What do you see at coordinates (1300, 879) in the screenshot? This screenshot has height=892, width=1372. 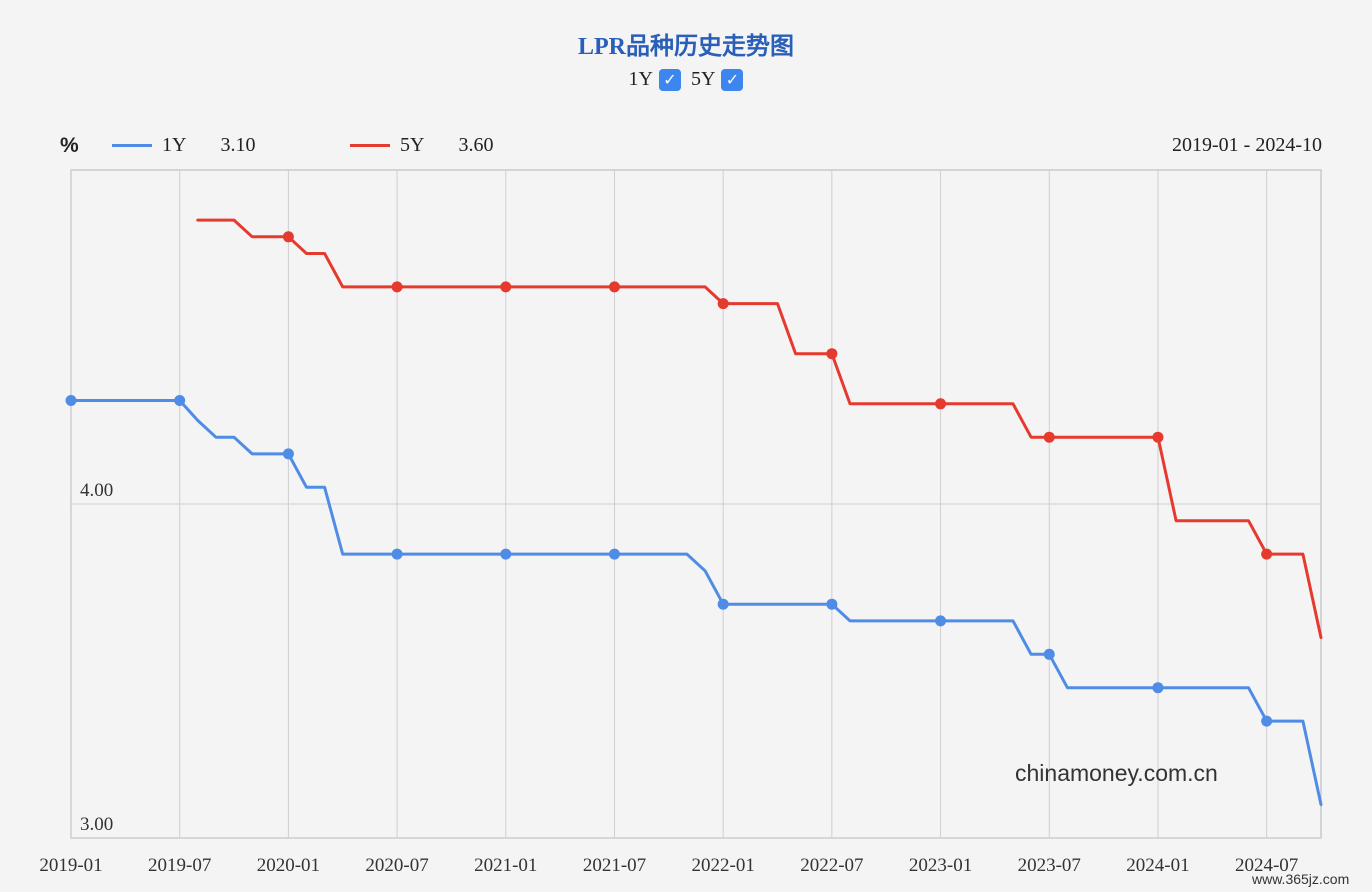 I see `corner-watermark: www.365jz.com` at bounding box center [1300, 879].